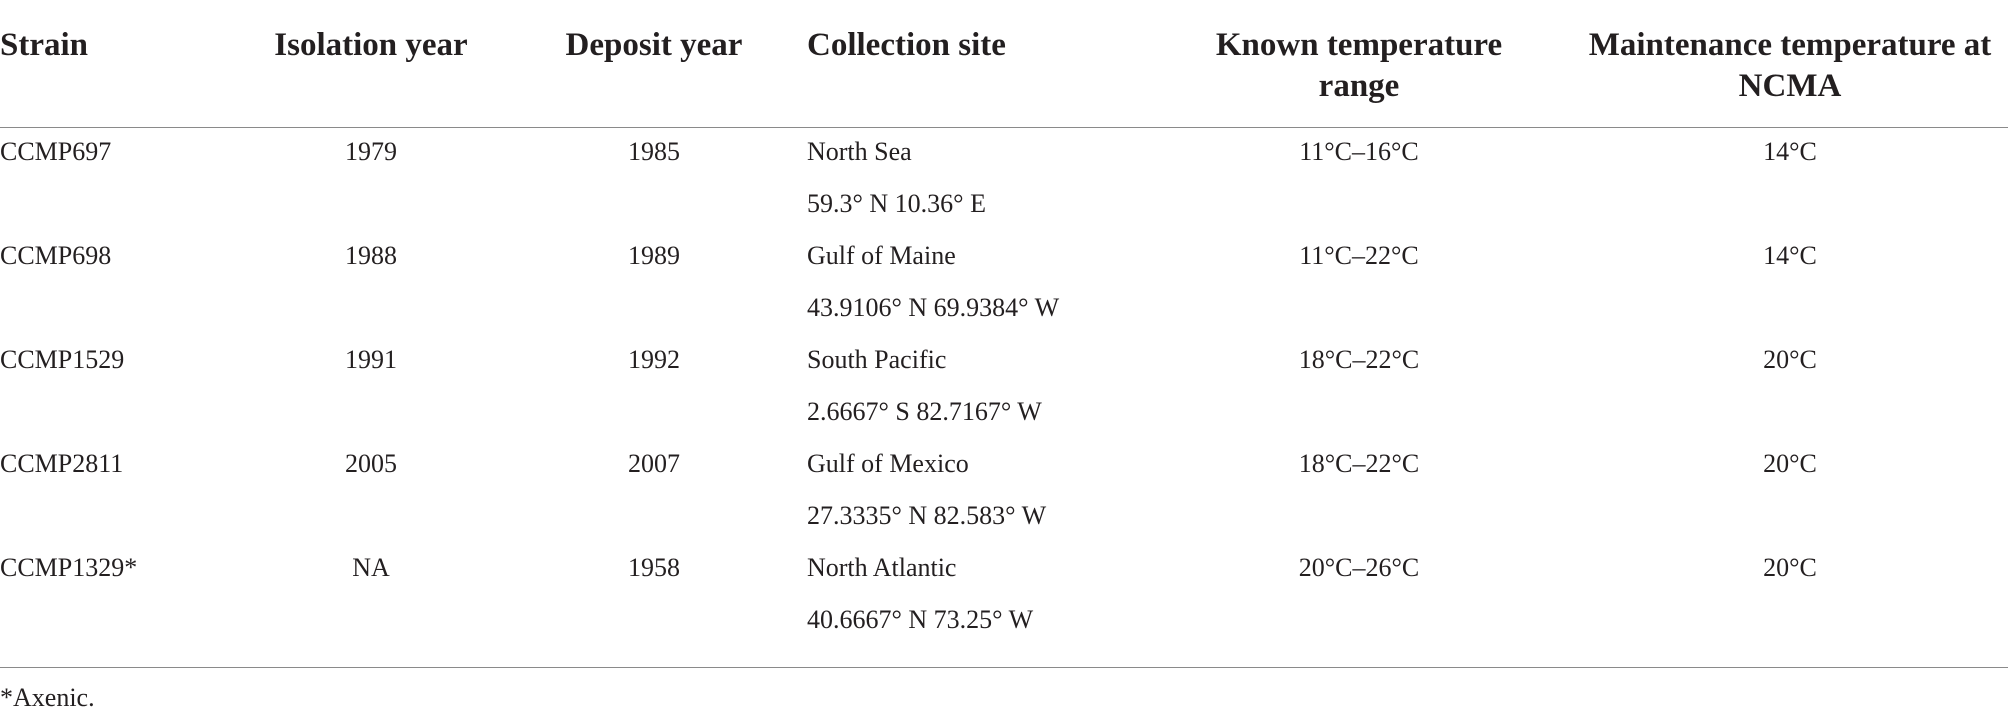 Image resolution: width=2008 pixels, height=726 pixels. What do you see at coordinates (1359, 151) in the screenshot?
I see `temperature-range: 11°C–16°C` at bounding box center [1359, 151].